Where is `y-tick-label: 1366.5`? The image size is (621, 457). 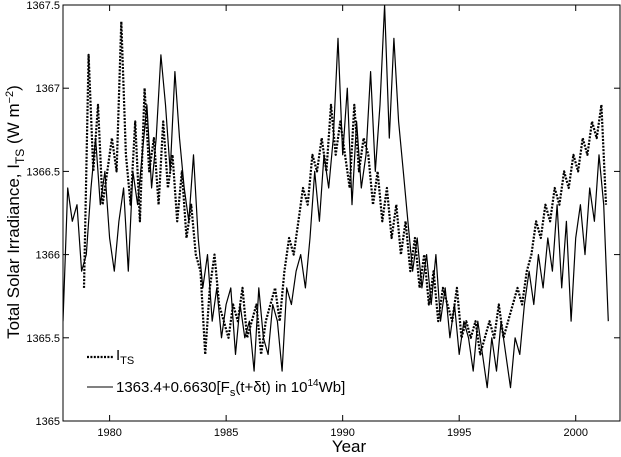 y-tick-label: 1366.5 is located at coordinates (43, 172).